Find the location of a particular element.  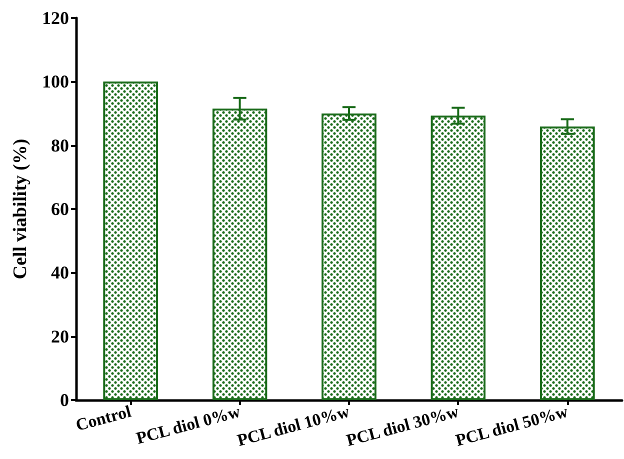

y-tick-label: 20 is located at coordinates (60, 336).